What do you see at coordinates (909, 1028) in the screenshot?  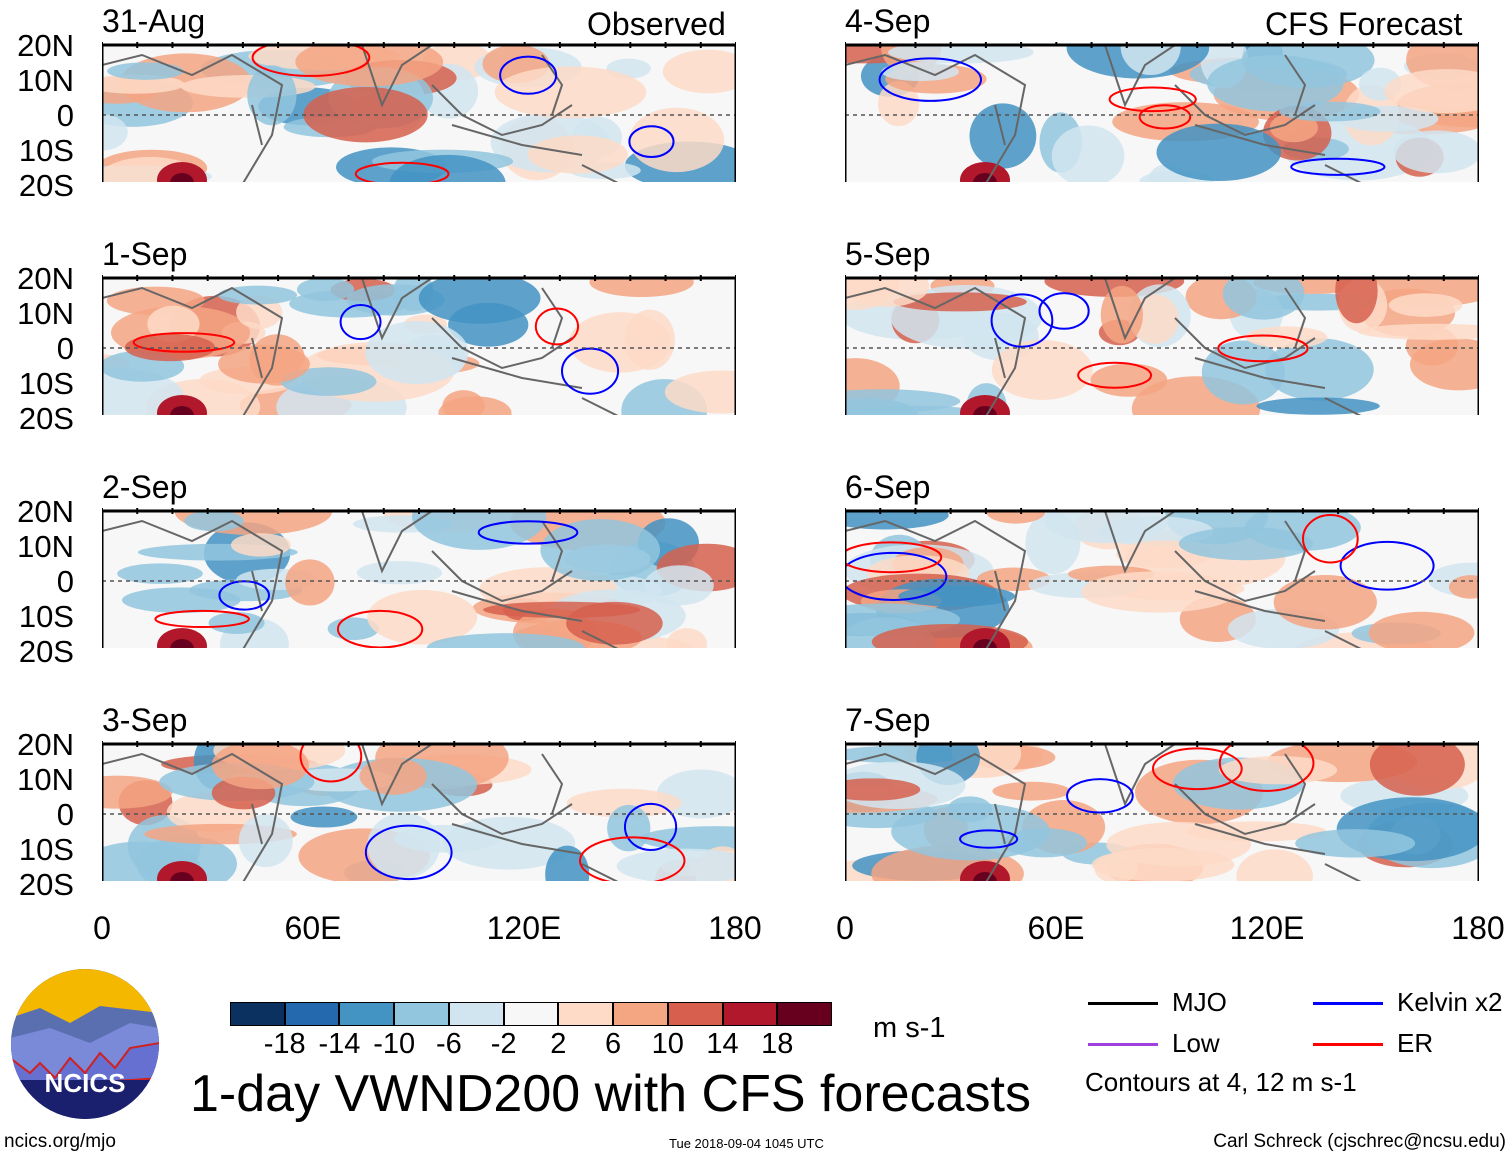 I see `colorbar-units: m s-1` at bounding box center [909, 1028].